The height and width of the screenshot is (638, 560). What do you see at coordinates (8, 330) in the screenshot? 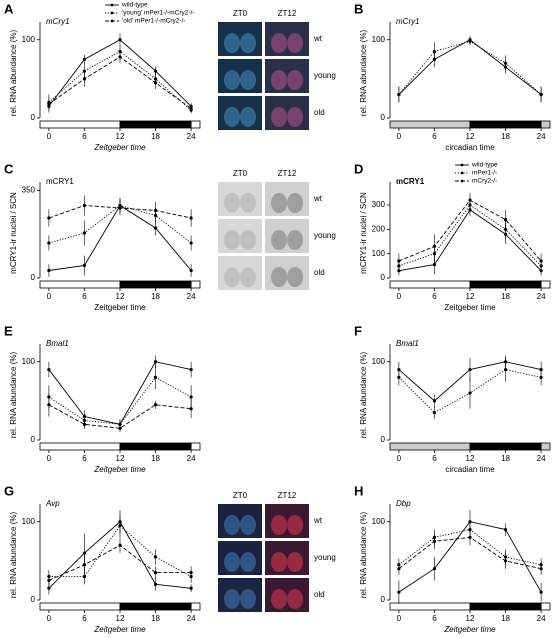
I see `panel-label: E` at bounding box center [8, 330].